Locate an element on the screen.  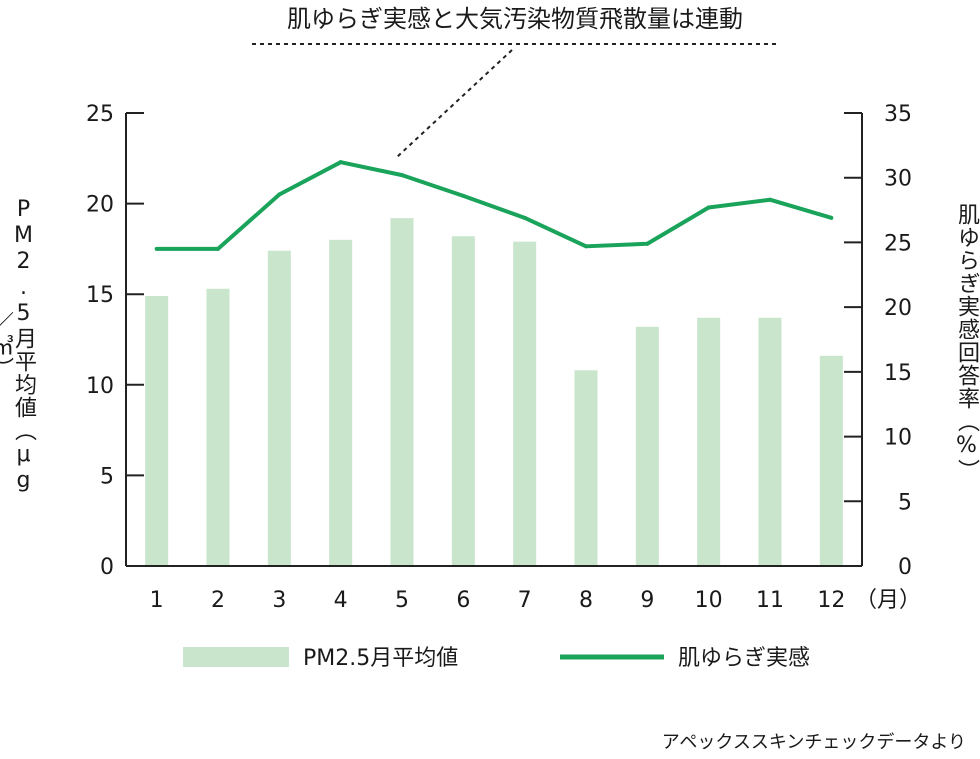
x-tick-label: 2 is located at coordinates (218, 600).